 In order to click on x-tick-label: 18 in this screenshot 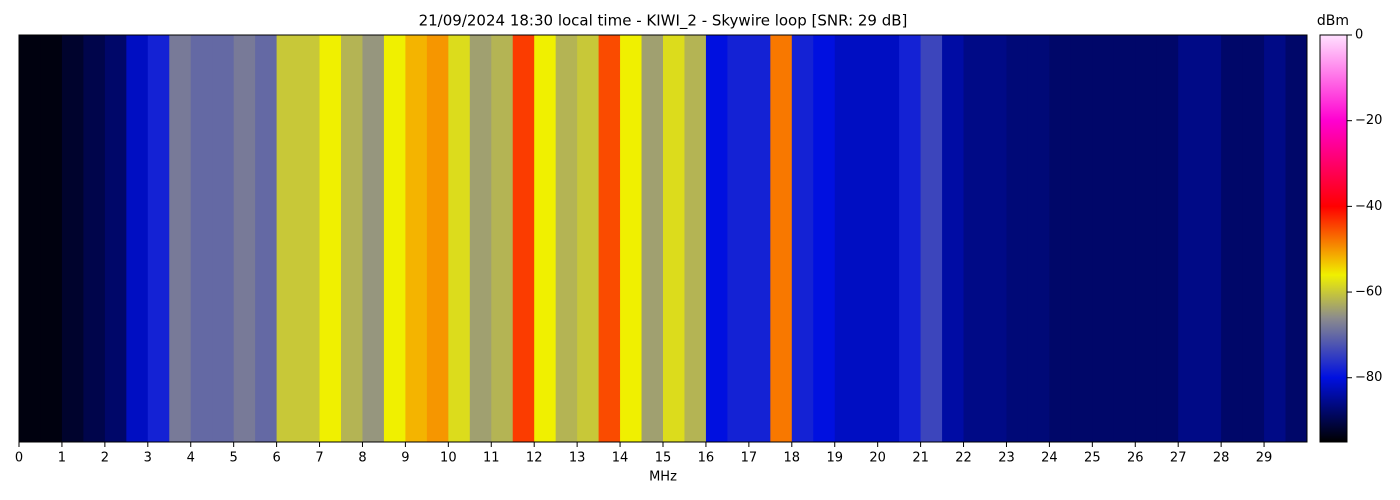, I will do `click(792, 458)`.